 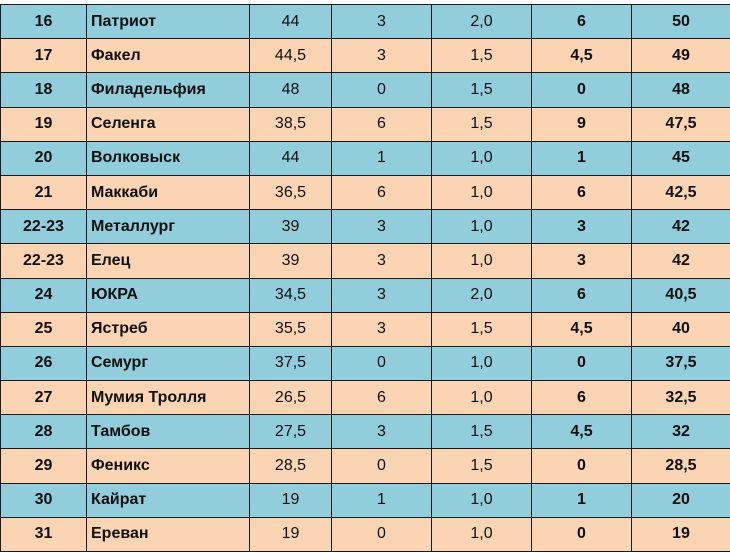 What do you see at coordinates (482, 22) in the screenshot?
I see `coefficient-cell: 2,0` at bounding box center [482, 22].